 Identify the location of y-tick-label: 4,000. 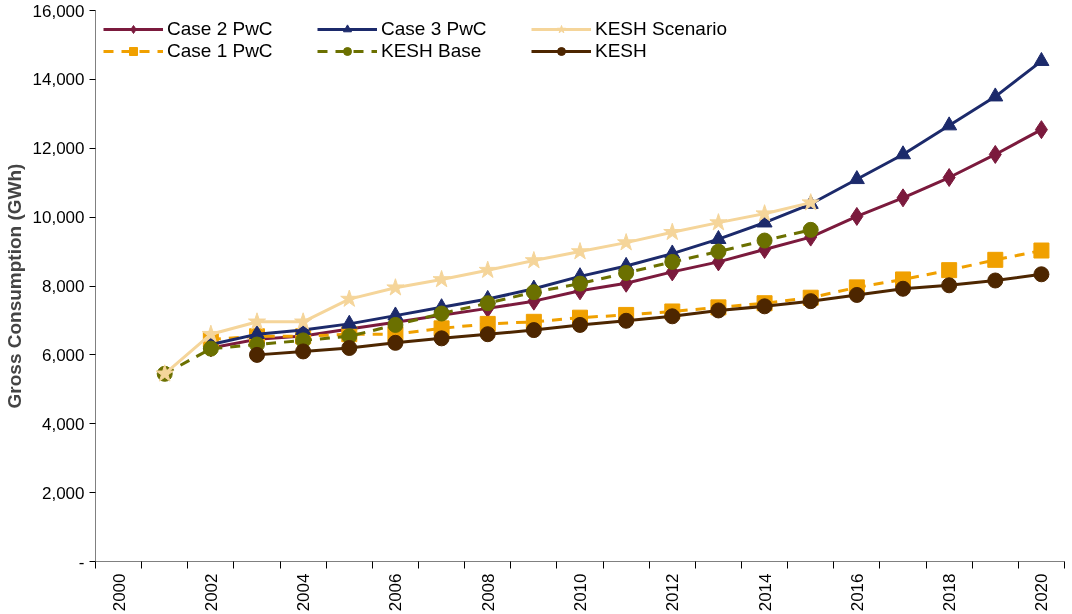
(63, 424).